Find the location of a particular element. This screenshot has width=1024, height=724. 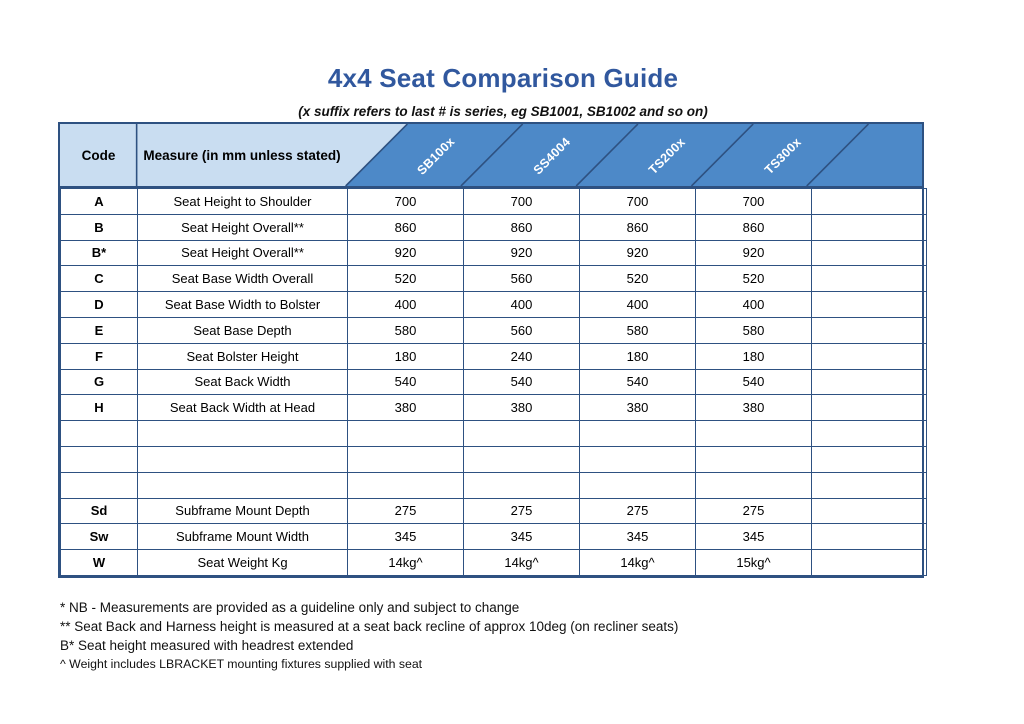

row-measure: Seat Bolster Height is located at coordinates (242, 356).